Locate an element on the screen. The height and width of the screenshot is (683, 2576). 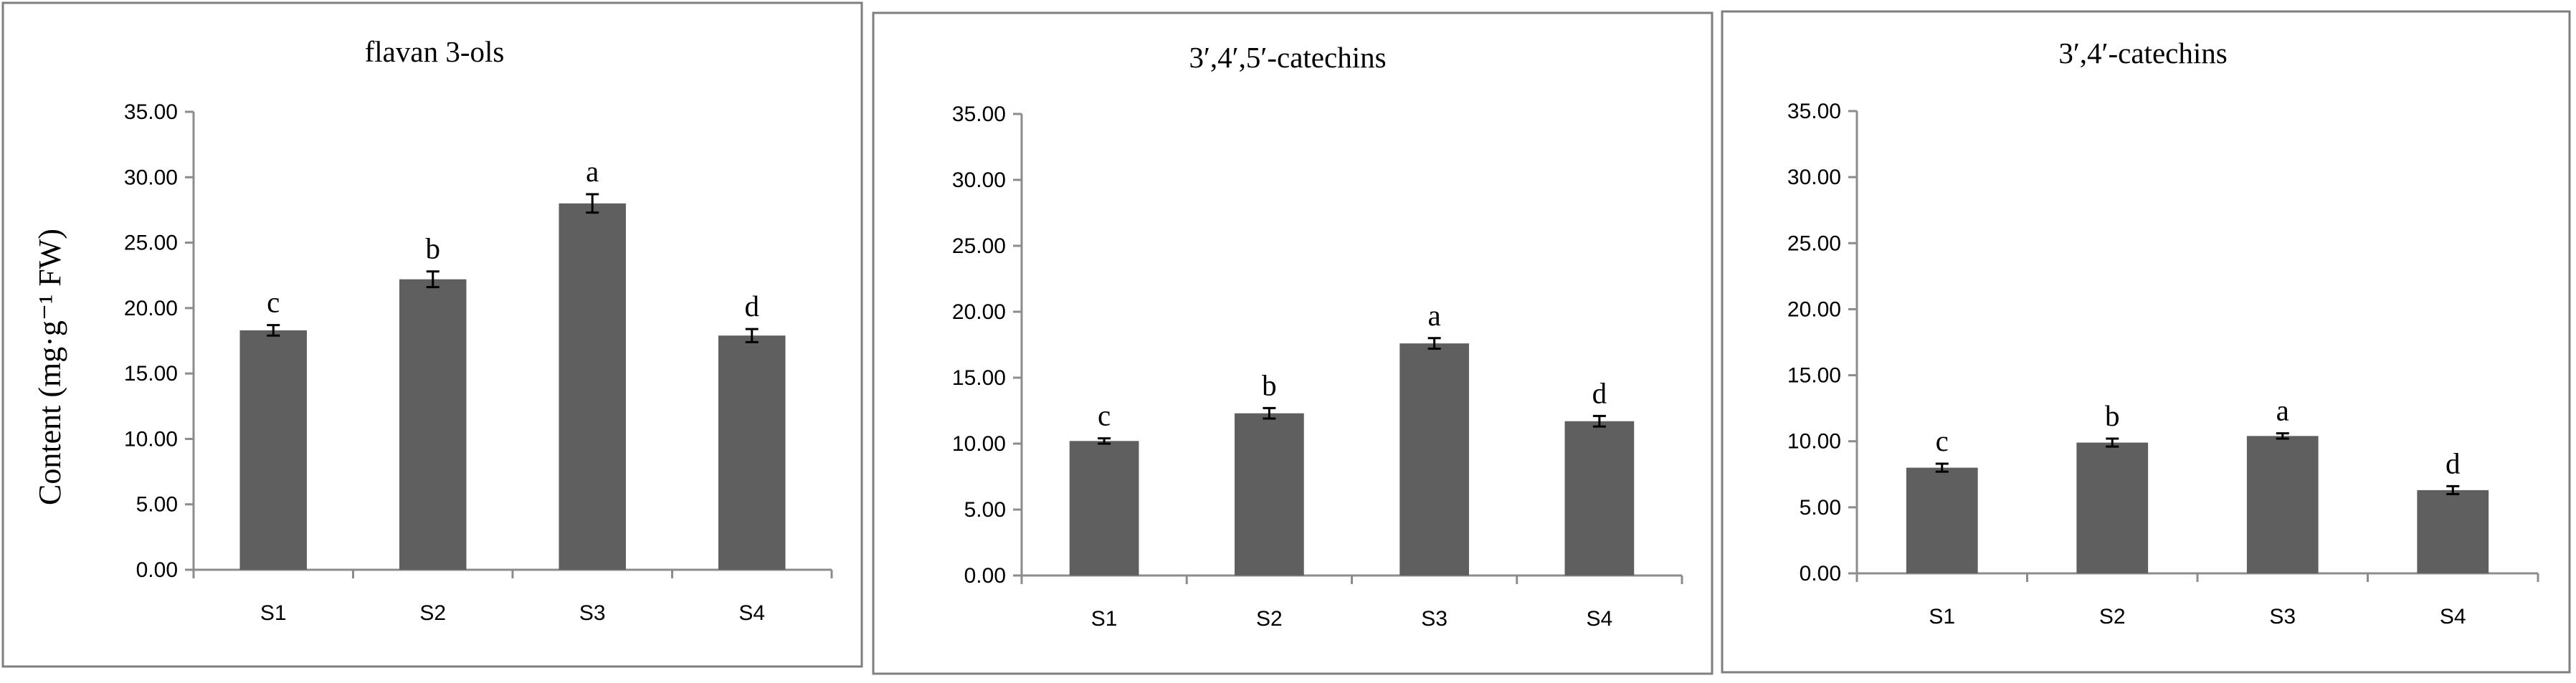
chart-title: 3′,4′-catechins is located at coordinates (2142, 53).